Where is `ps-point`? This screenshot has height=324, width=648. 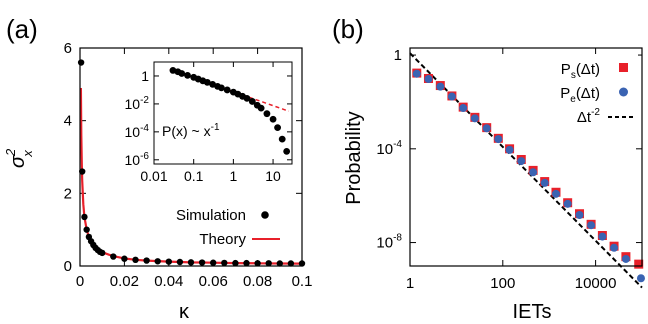 ps-point is located at coordinates (639, 264).